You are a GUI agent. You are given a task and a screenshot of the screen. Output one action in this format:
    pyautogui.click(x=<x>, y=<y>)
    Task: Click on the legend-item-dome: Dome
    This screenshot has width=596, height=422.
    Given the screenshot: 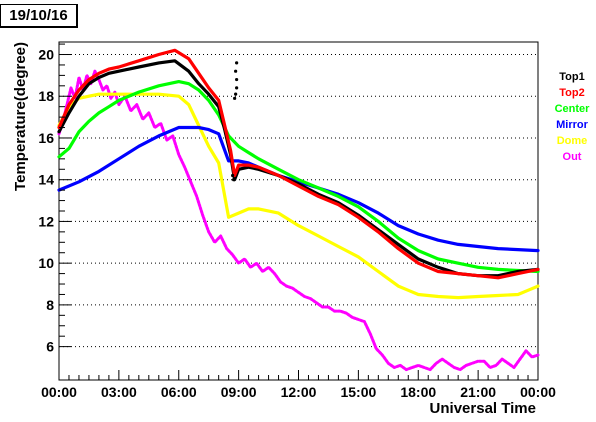 What is the action you would take?
    pyautogui.click(x=572, y=141)
    